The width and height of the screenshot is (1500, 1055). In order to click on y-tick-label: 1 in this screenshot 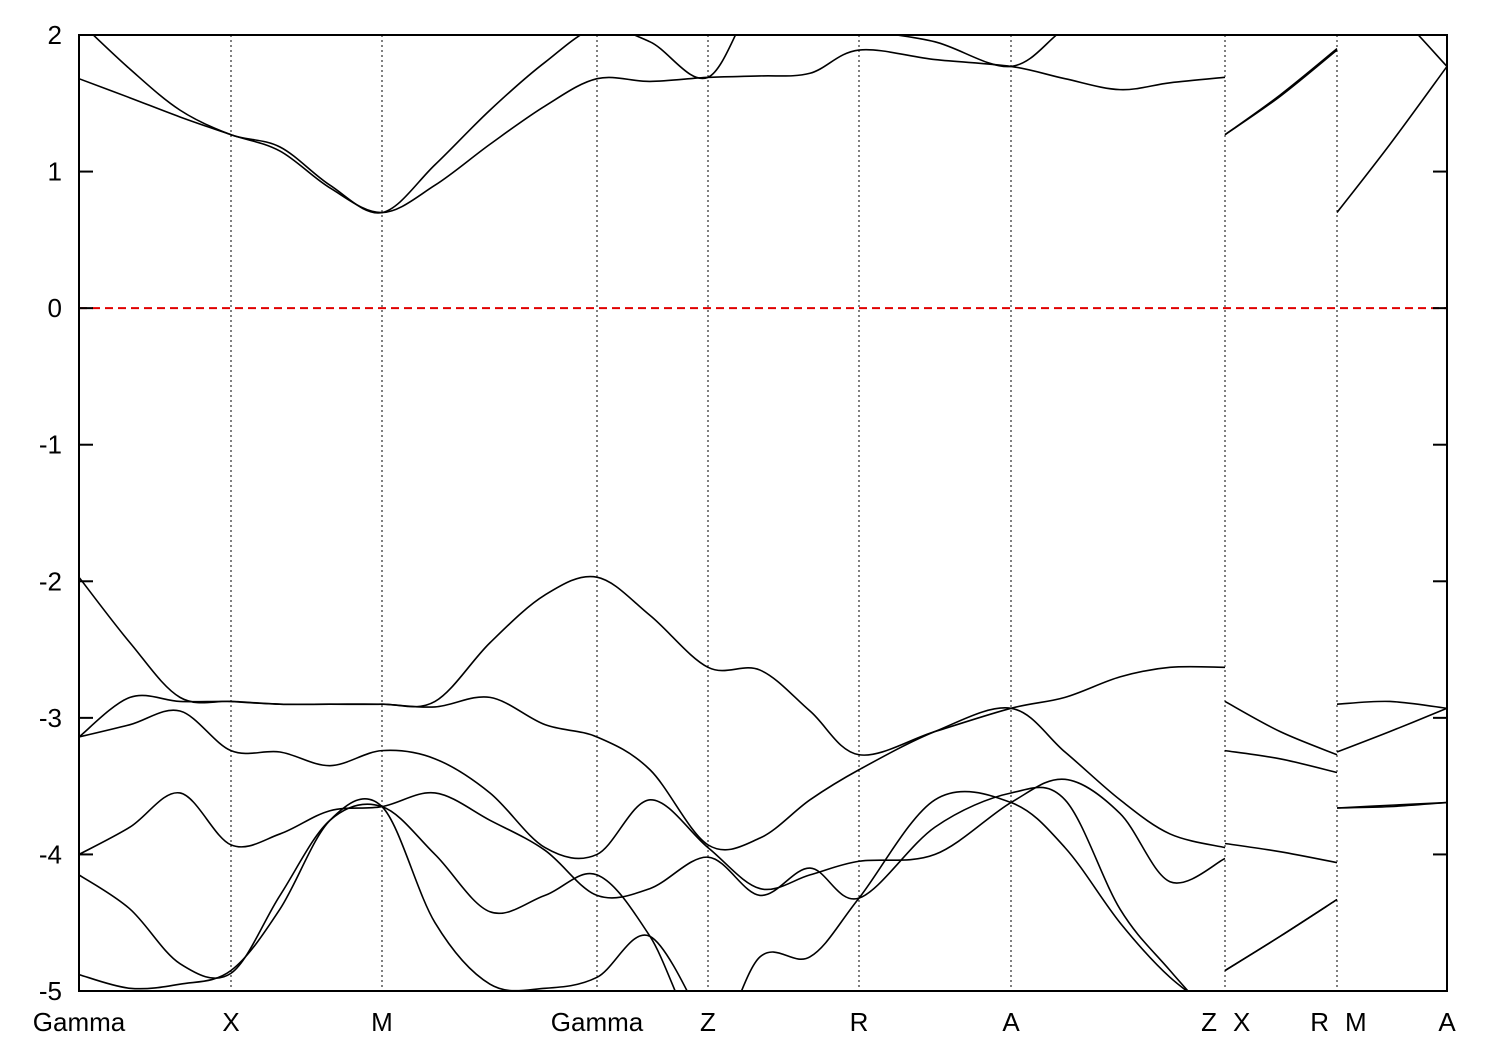, I will do `click(55, 172)`.